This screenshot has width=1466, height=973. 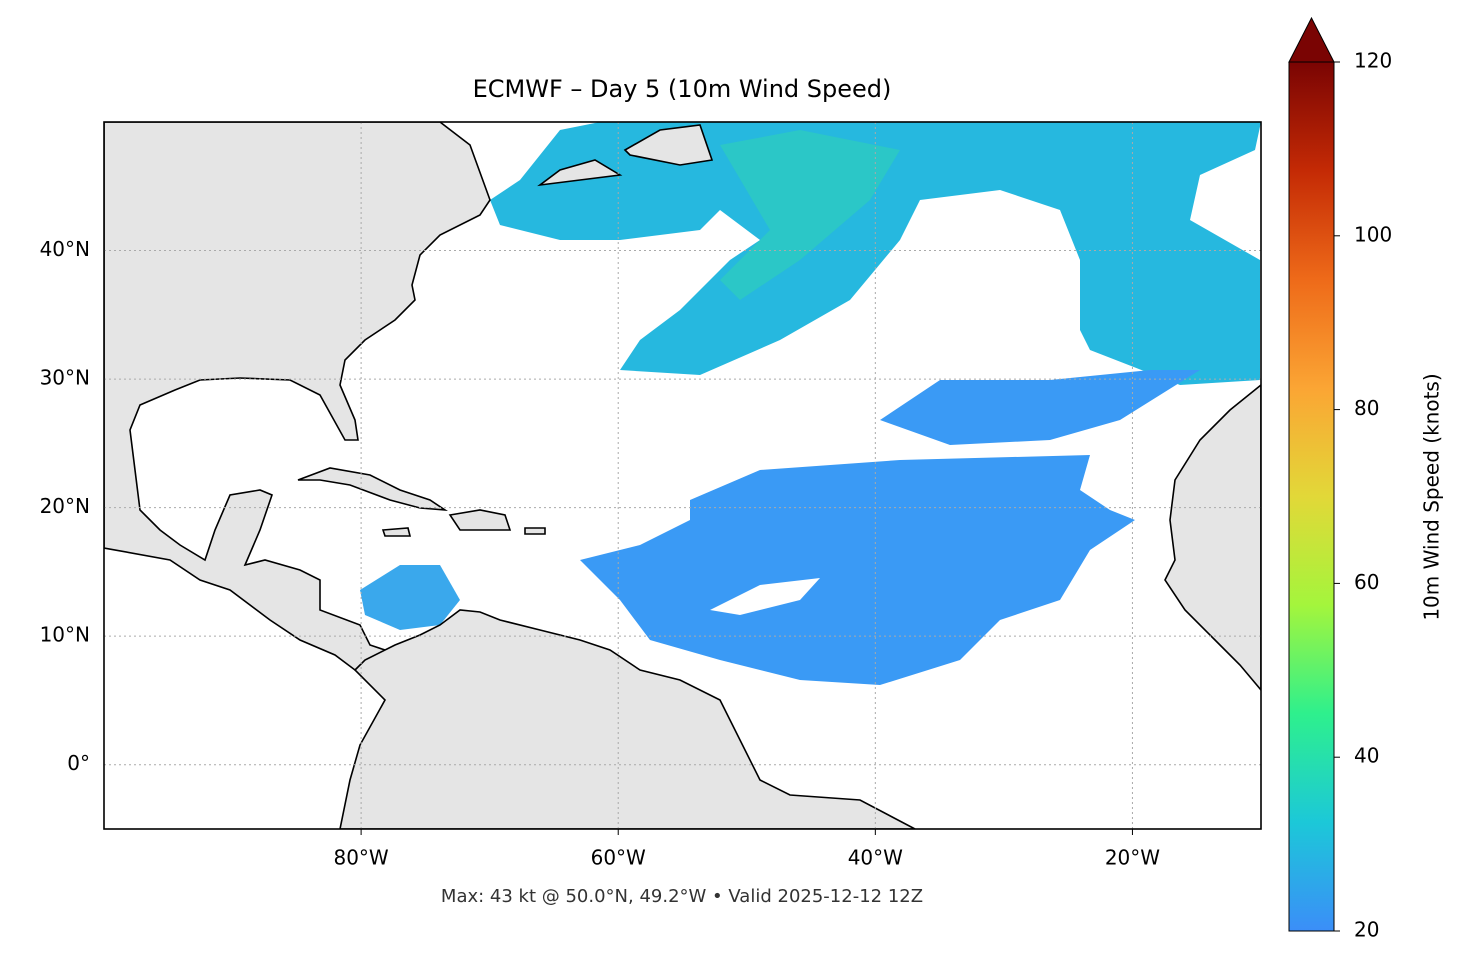 I want to click on colorbar-extension, so click(x=1311, y=39).